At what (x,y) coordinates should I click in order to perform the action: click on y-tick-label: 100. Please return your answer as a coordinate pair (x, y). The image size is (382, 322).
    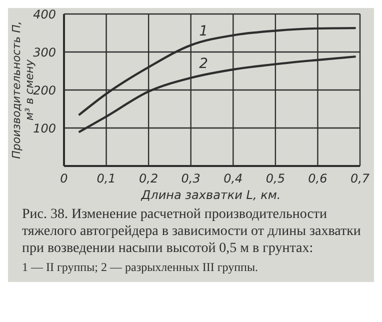
    Looking at the image, I should click on (44, 128).